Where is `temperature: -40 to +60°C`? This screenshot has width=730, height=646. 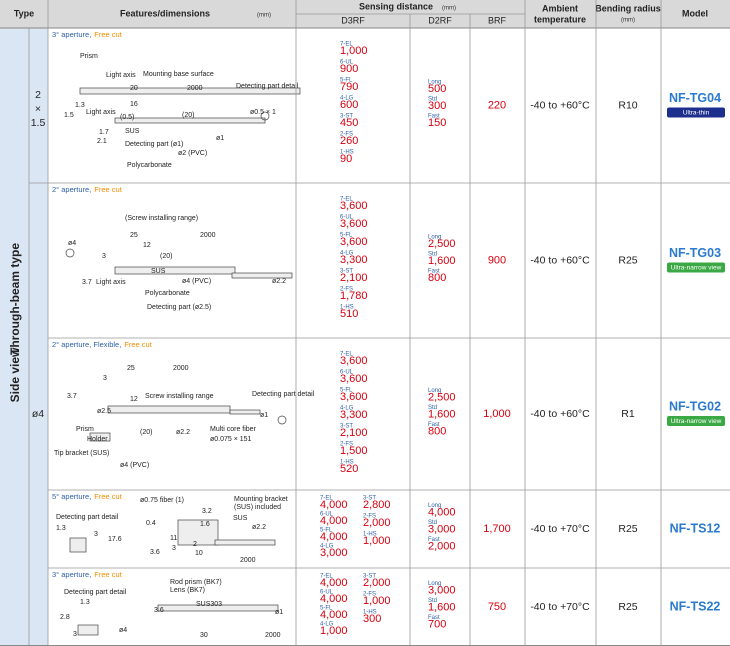 temperature: -40 to +60°C is located at coordinates (560, 414).